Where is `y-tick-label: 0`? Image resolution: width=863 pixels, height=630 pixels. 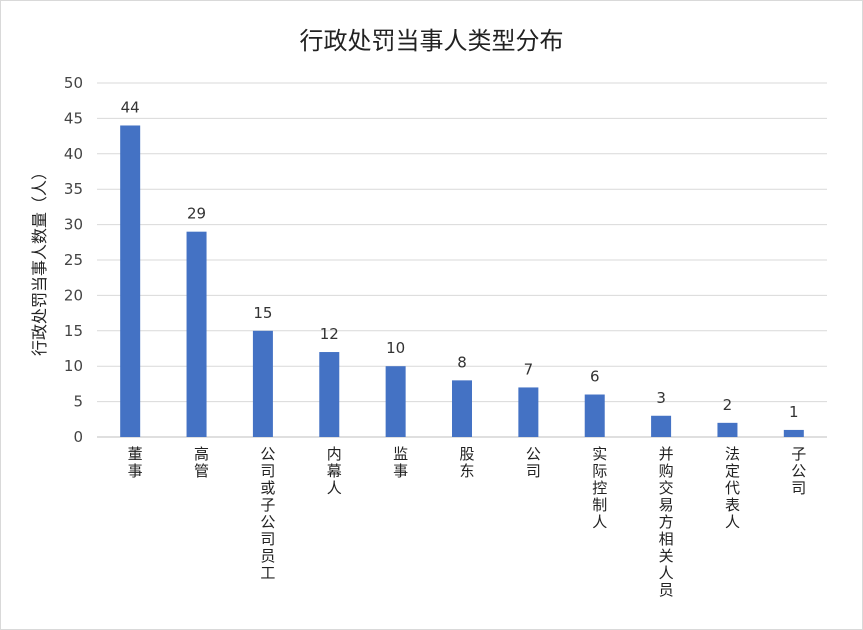 y-tick-label: 0 is located at coordinates (78, 437).